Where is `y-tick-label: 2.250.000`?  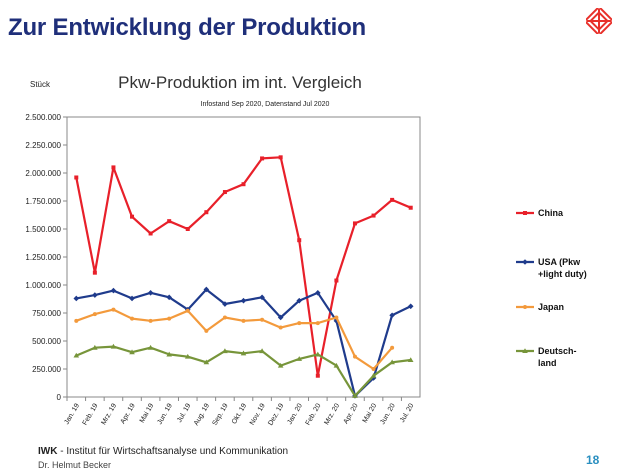
y-tick-label: 2.250.000 is located at coordinates (43, 145).